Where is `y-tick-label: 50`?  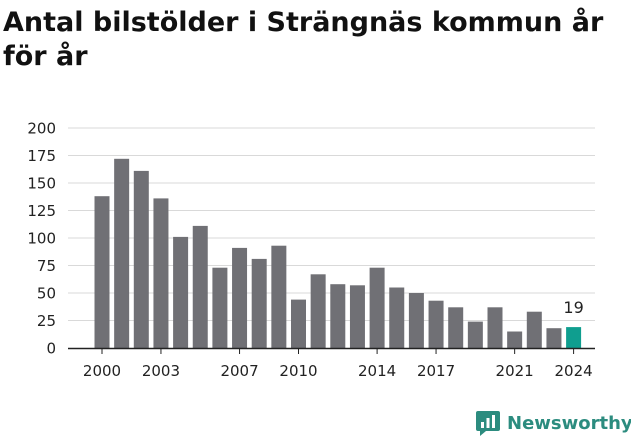
y-tick-label: 50 is located at coordinates (46, 294).